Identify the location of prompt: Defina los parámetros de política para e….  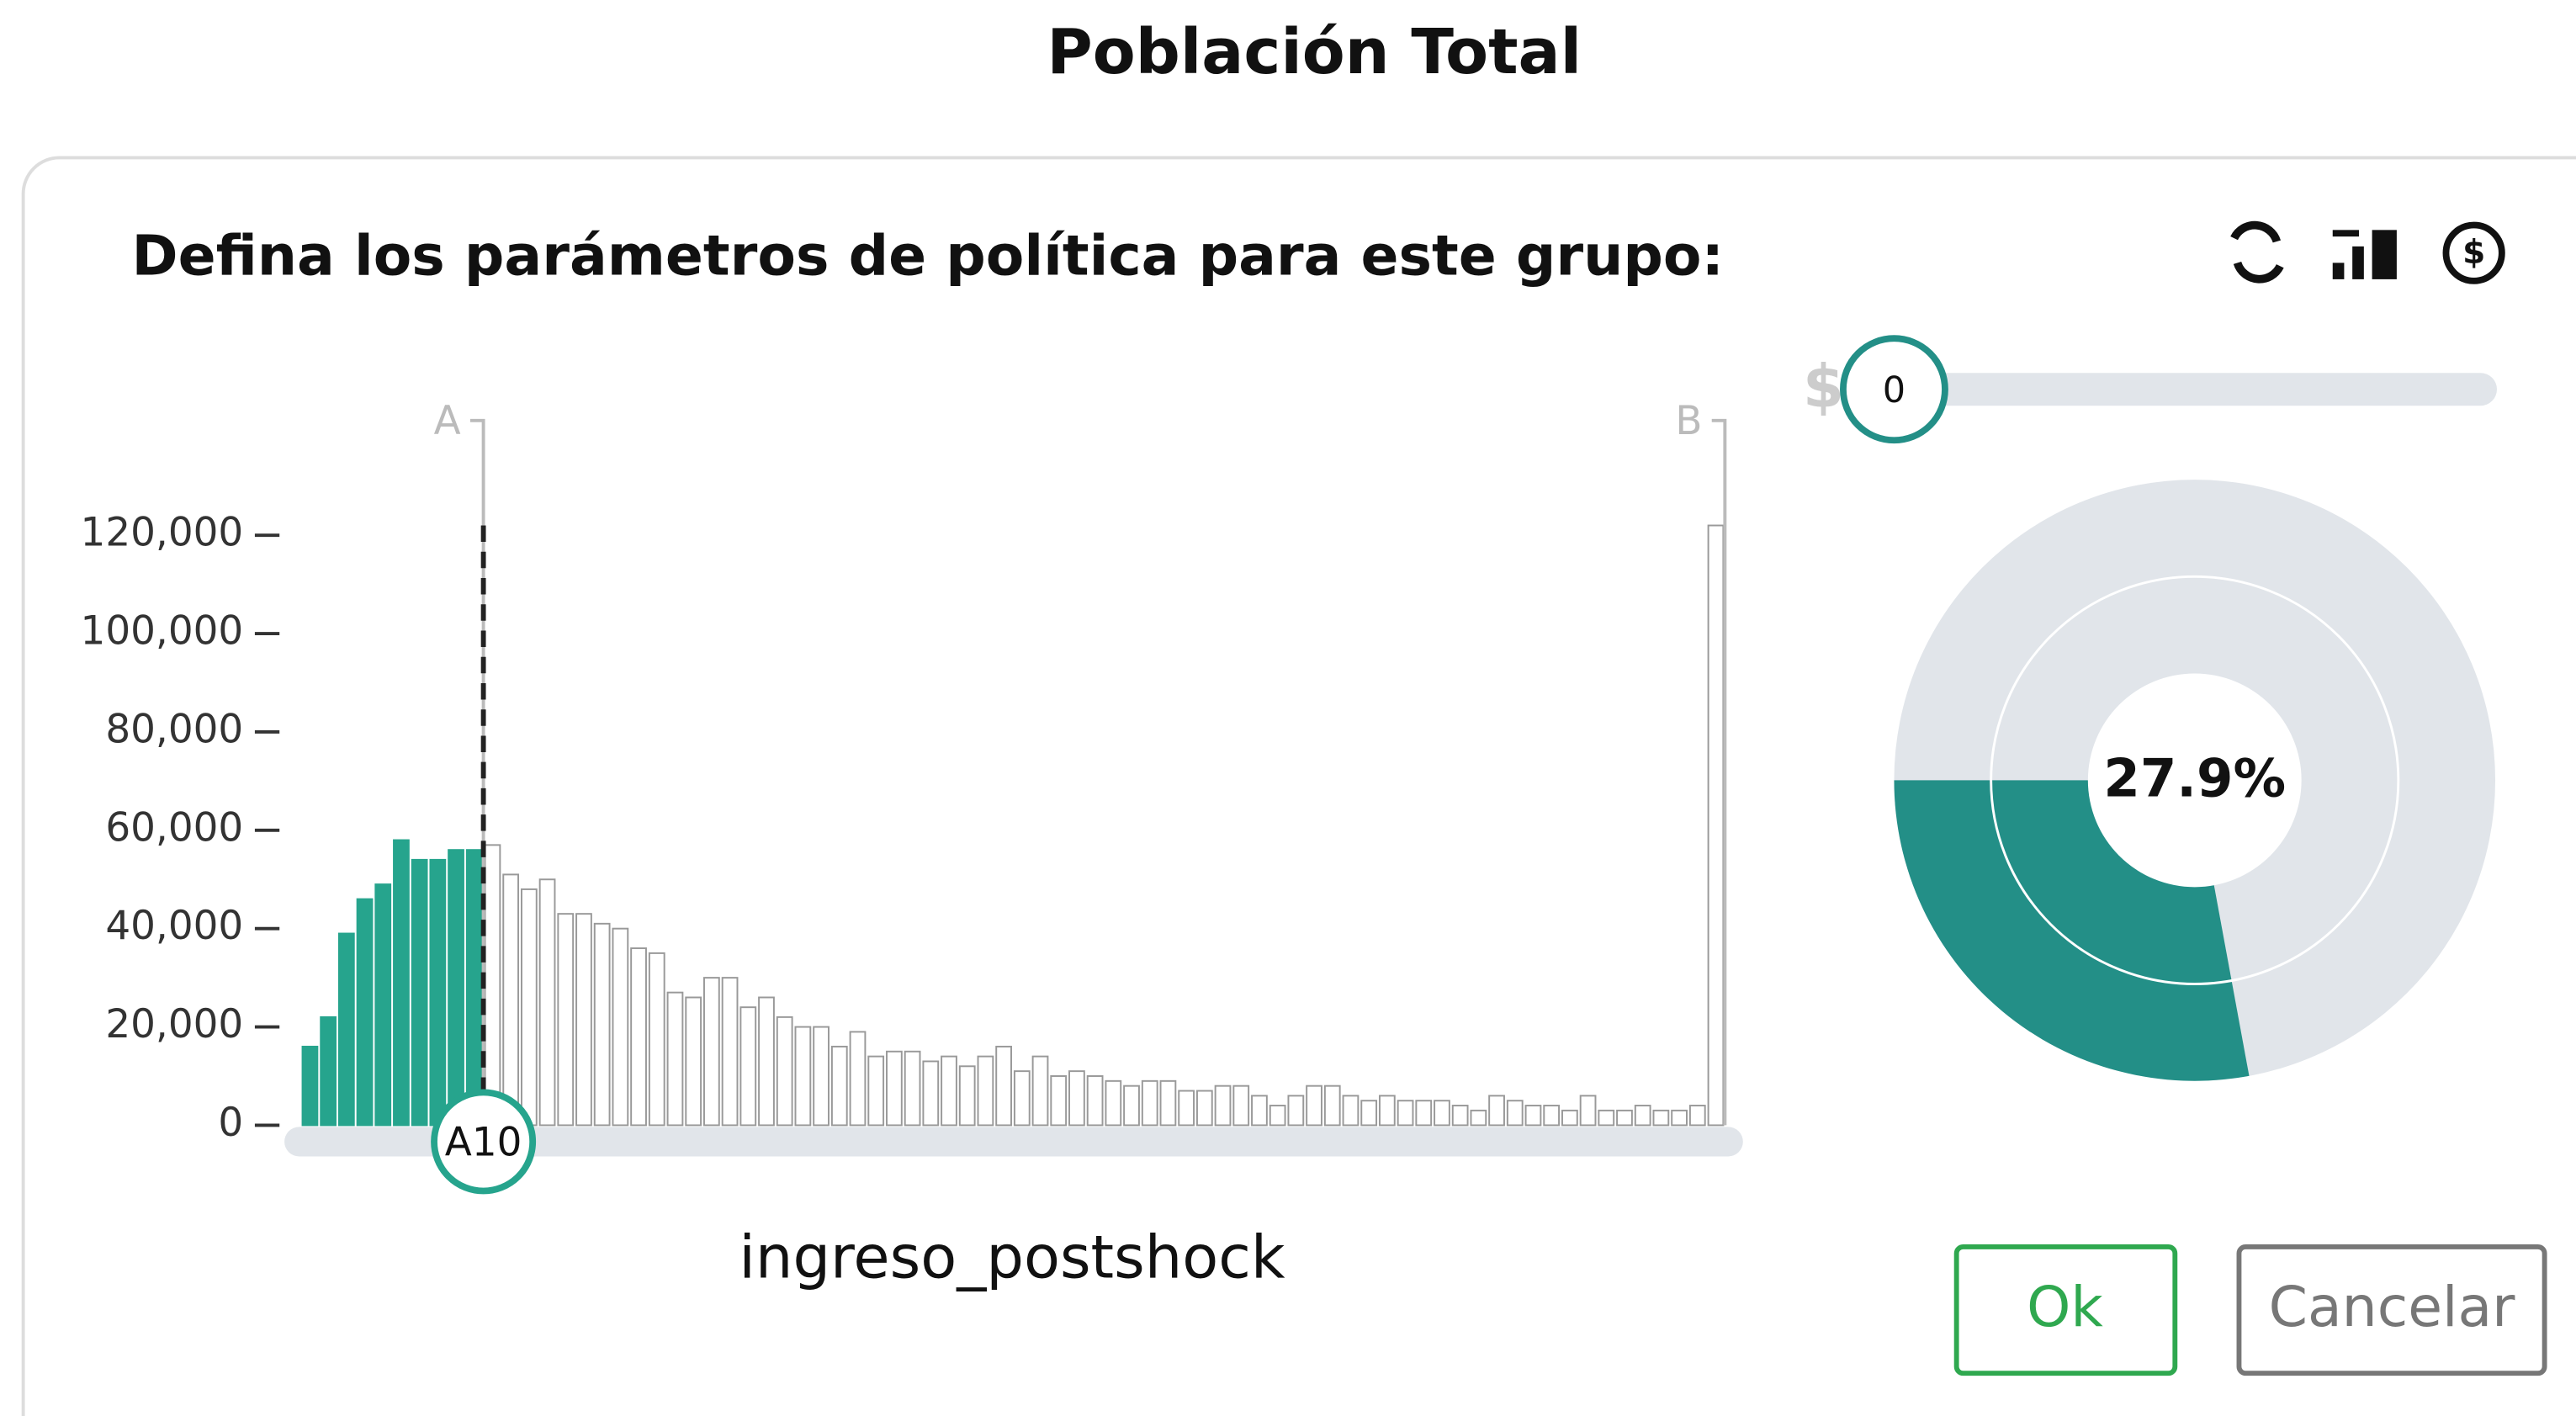
(927, 256).